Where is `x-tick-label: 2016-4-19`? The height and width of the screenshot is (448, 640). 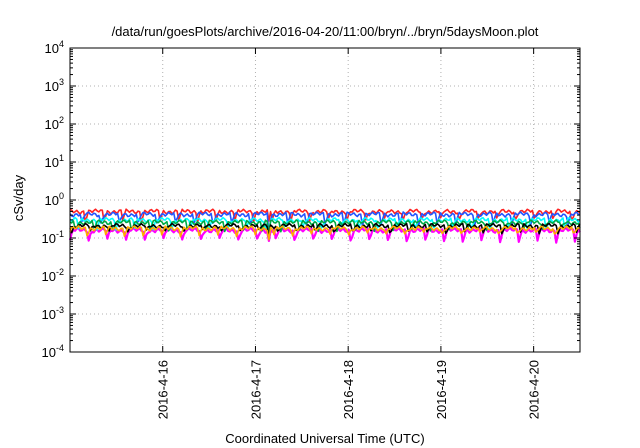 x-tick-label: 2016-4-19 is located at coordinates (441, 389).